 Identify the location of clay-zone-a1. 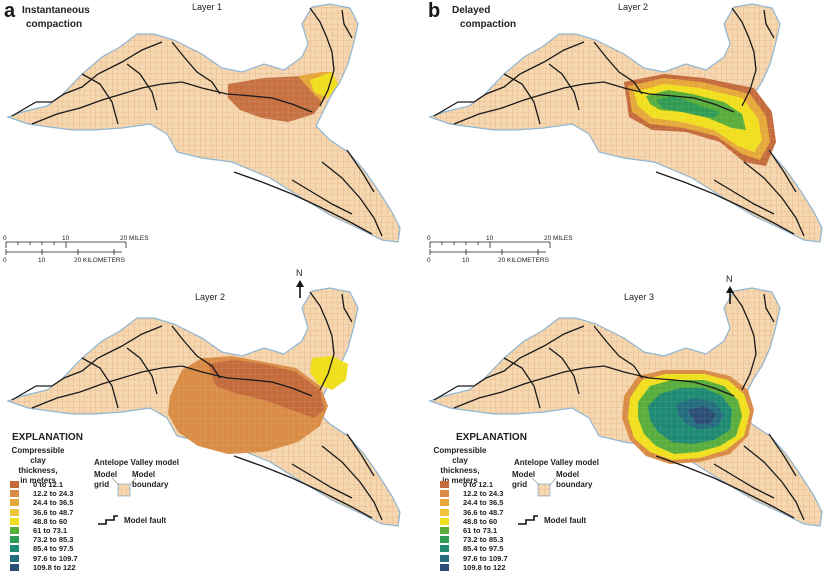
(283, 97).